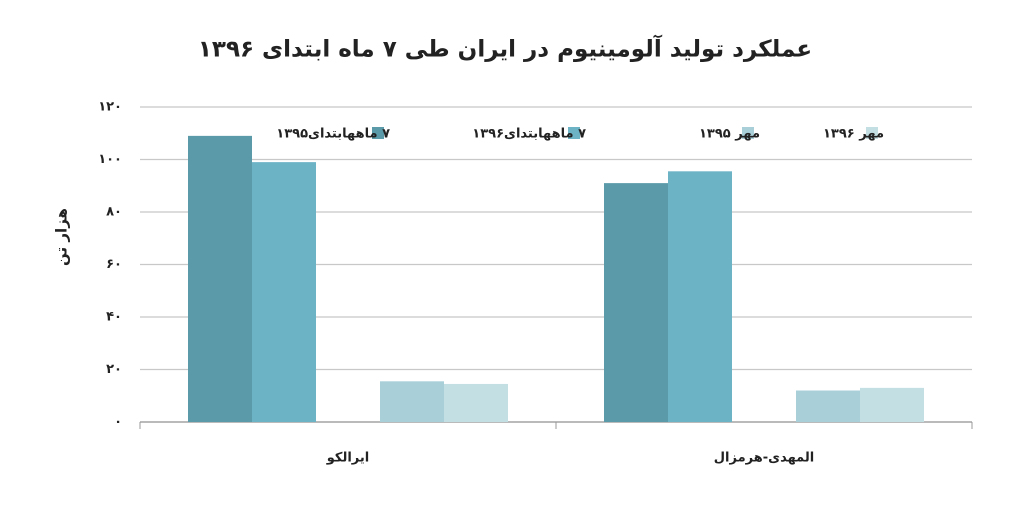  I want to click on y-tick-label: ۲۰, so click(114, 369).